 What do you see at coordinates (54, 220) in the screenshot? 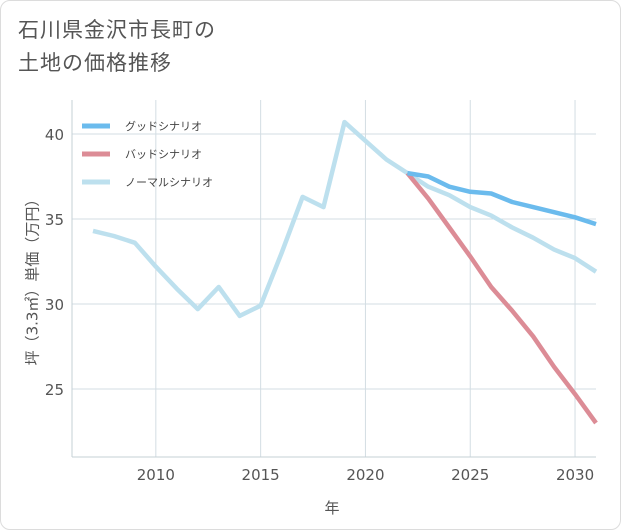
I see `y-tick-label: 35` at bounding box center [54, 220].